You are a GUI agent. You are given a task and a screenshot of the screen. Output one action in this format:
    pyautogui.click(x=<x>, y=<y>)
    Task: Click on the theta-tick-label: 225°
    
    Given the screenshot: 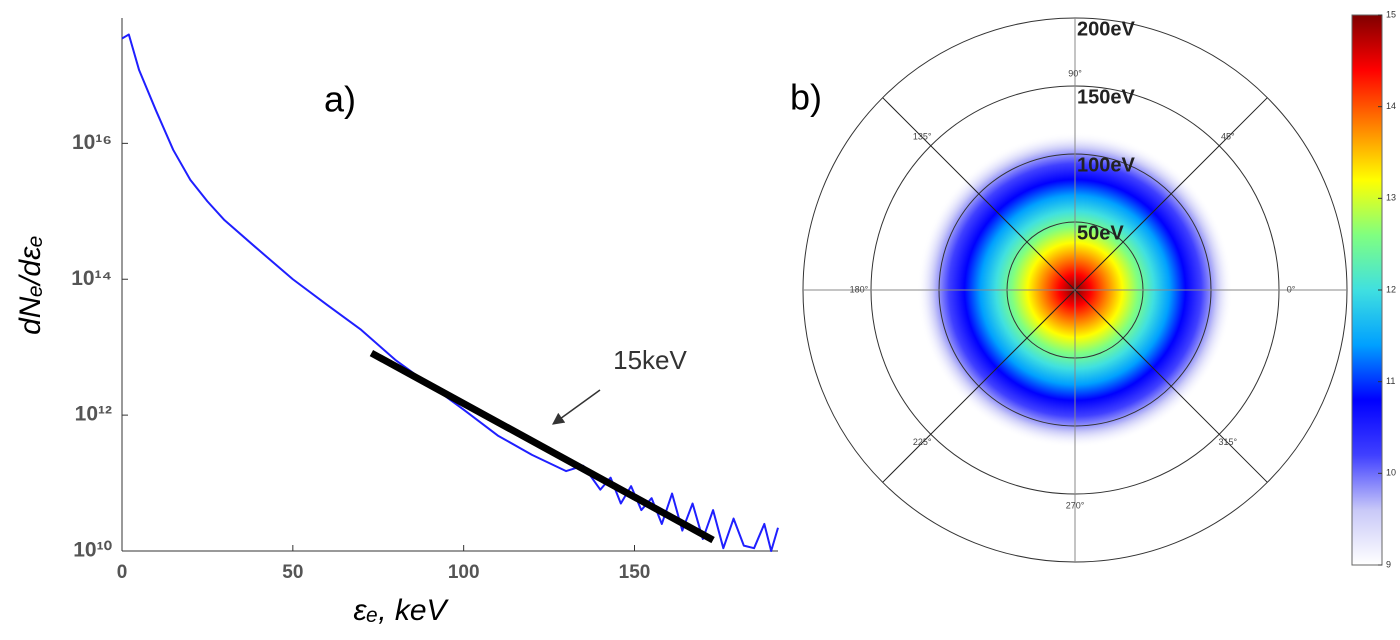 What is the action you would take?
    pyautogui.click(x=922, y=442)
    